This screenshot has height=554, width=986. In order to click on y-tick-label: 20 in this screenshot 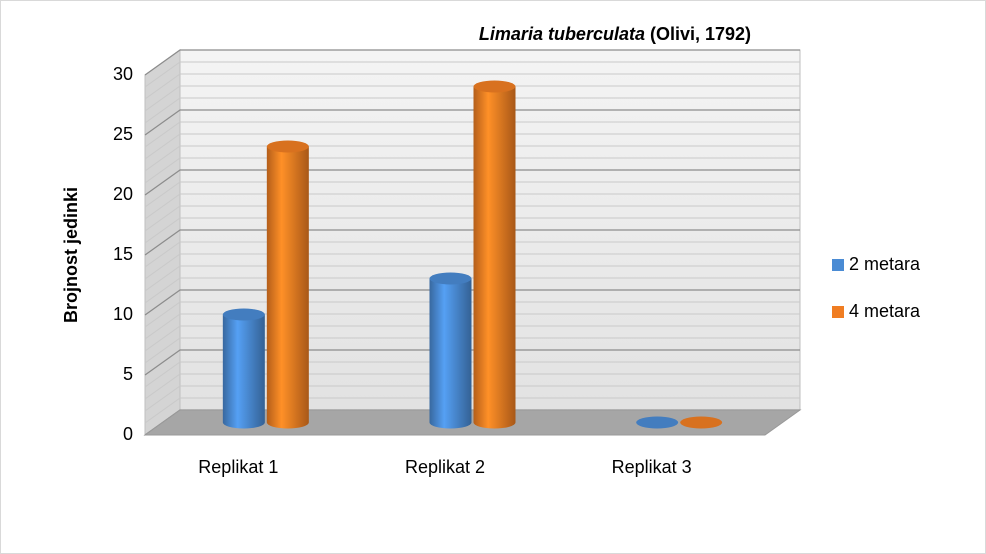, I will do `click(123, 194)`.